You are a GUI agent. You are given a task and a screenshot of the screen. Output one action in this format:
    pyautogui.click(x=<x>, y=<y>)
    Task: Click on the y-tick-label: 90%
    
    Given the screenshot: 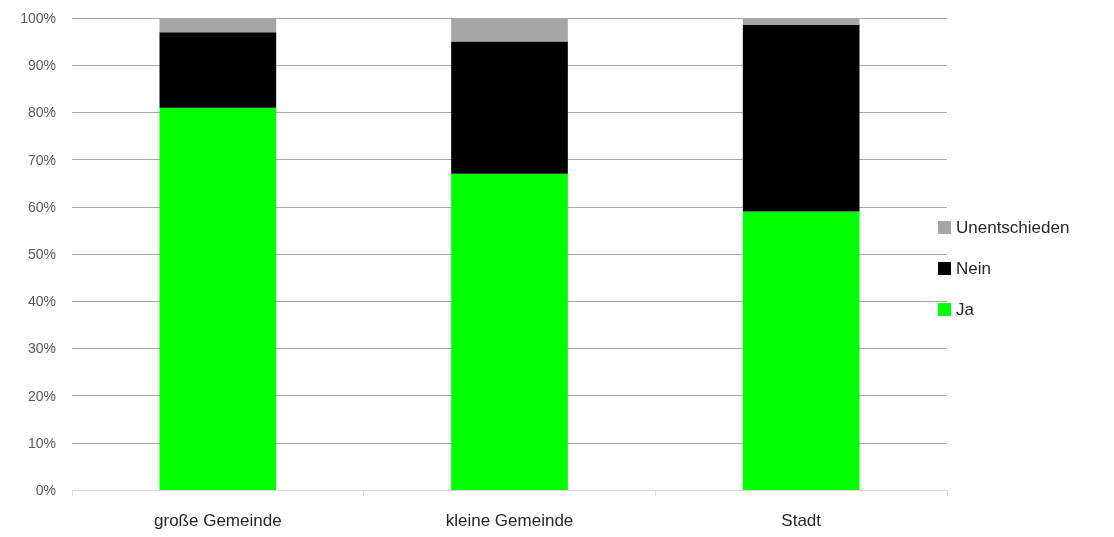 What is the action you would take?
    pyautogui.click(x=41, y=65)
    